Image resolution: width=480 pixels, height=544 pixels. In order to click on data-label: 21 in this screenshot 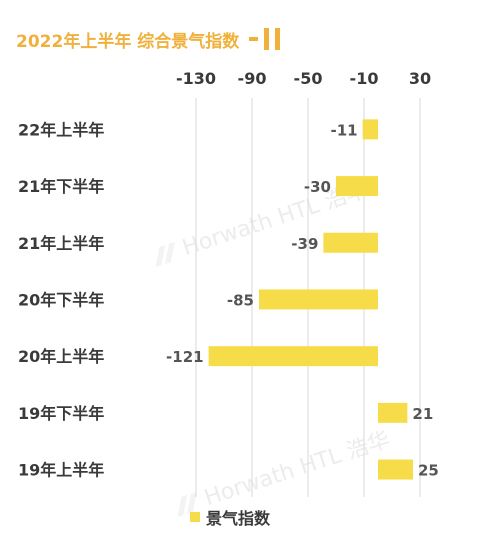, I will do `click(422, 414)`.